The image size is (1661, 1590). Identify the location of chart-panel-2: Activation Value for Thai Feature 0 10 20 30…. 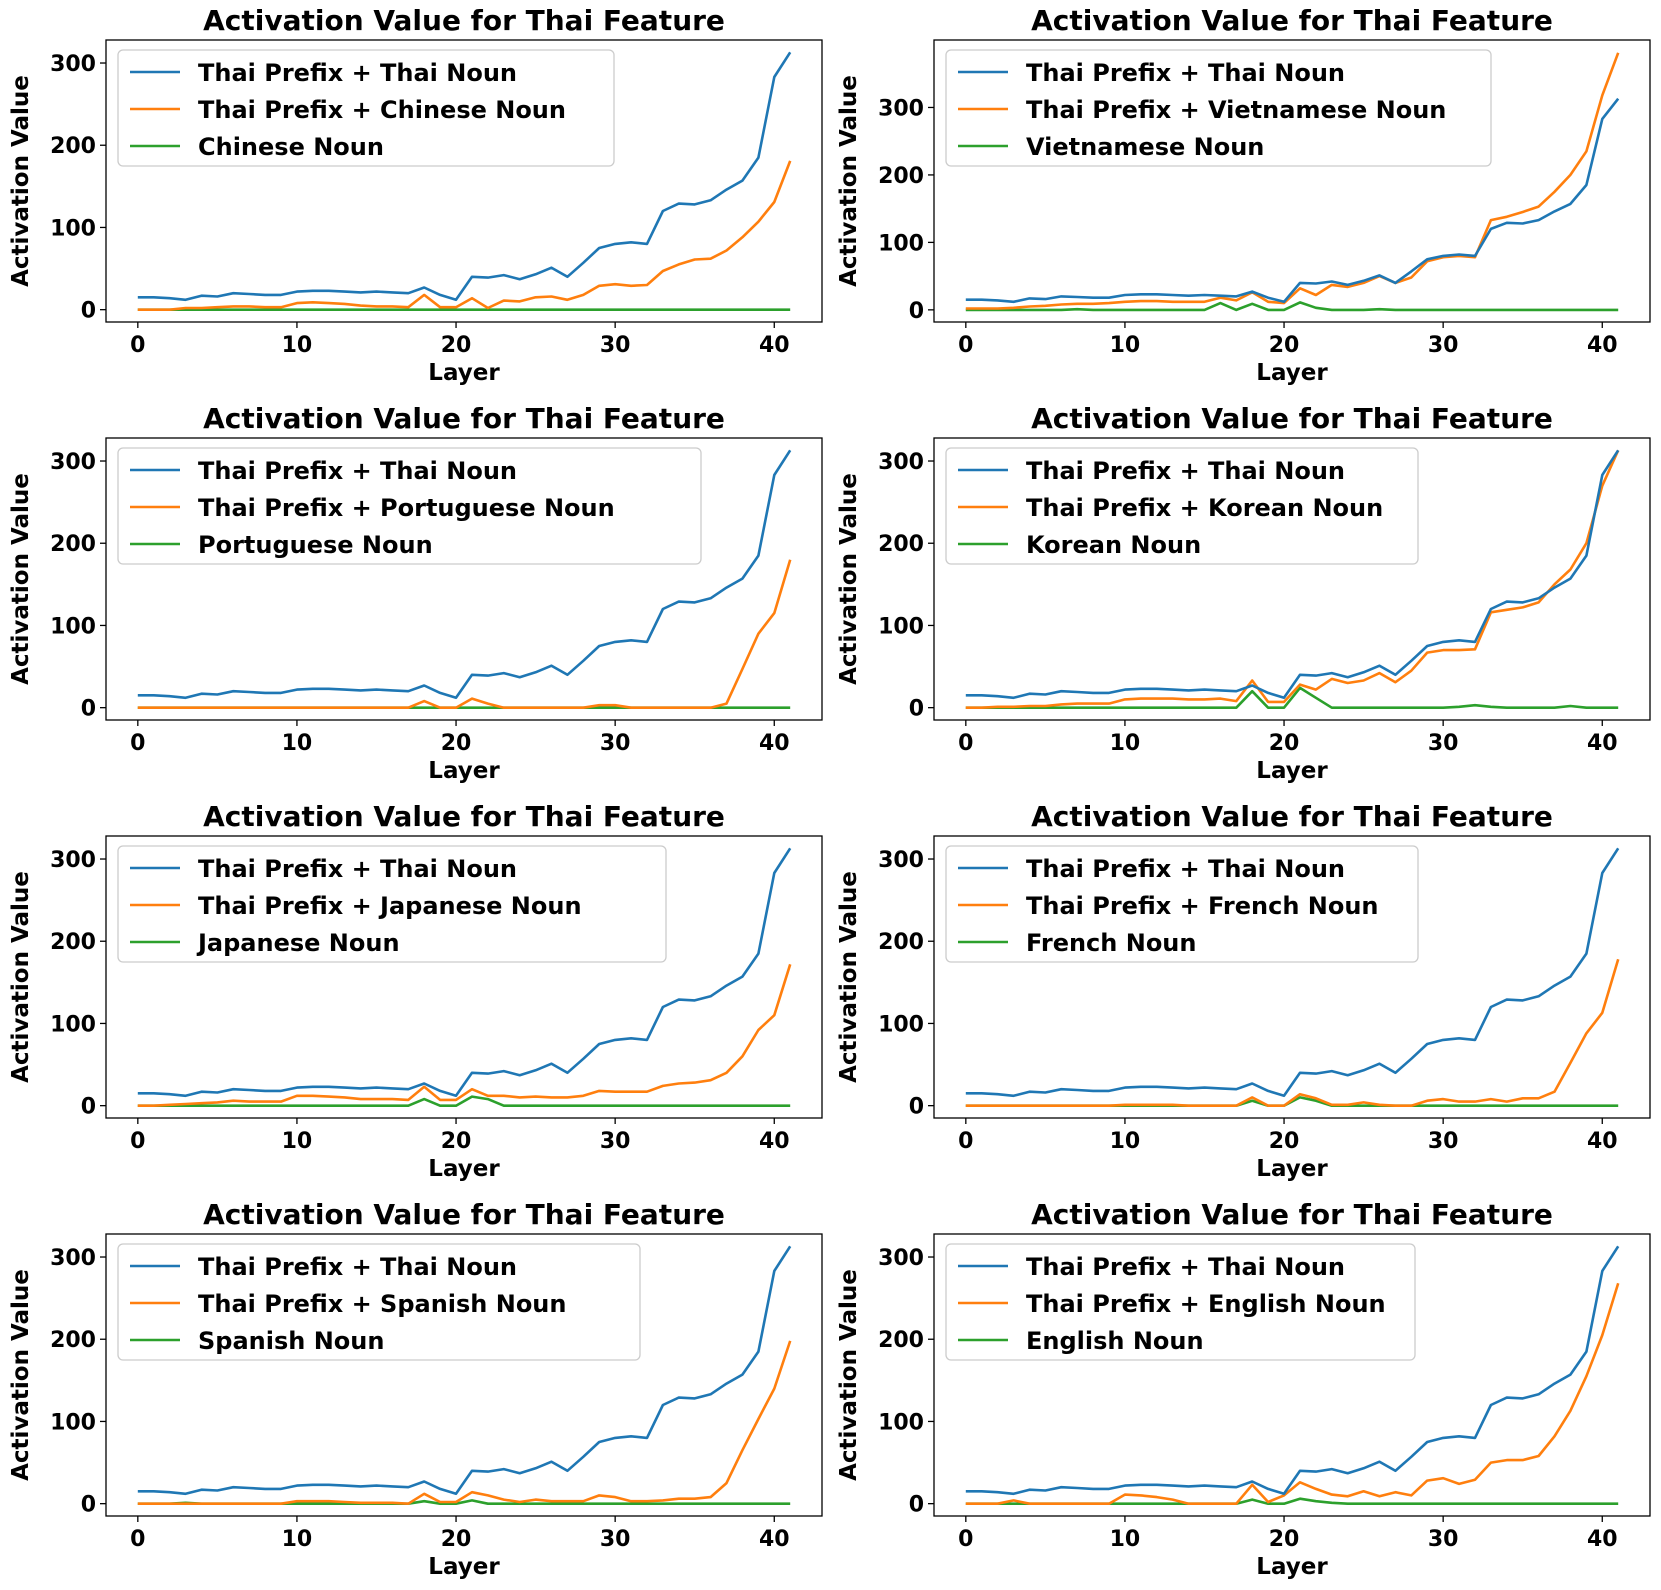
(1243, 195).